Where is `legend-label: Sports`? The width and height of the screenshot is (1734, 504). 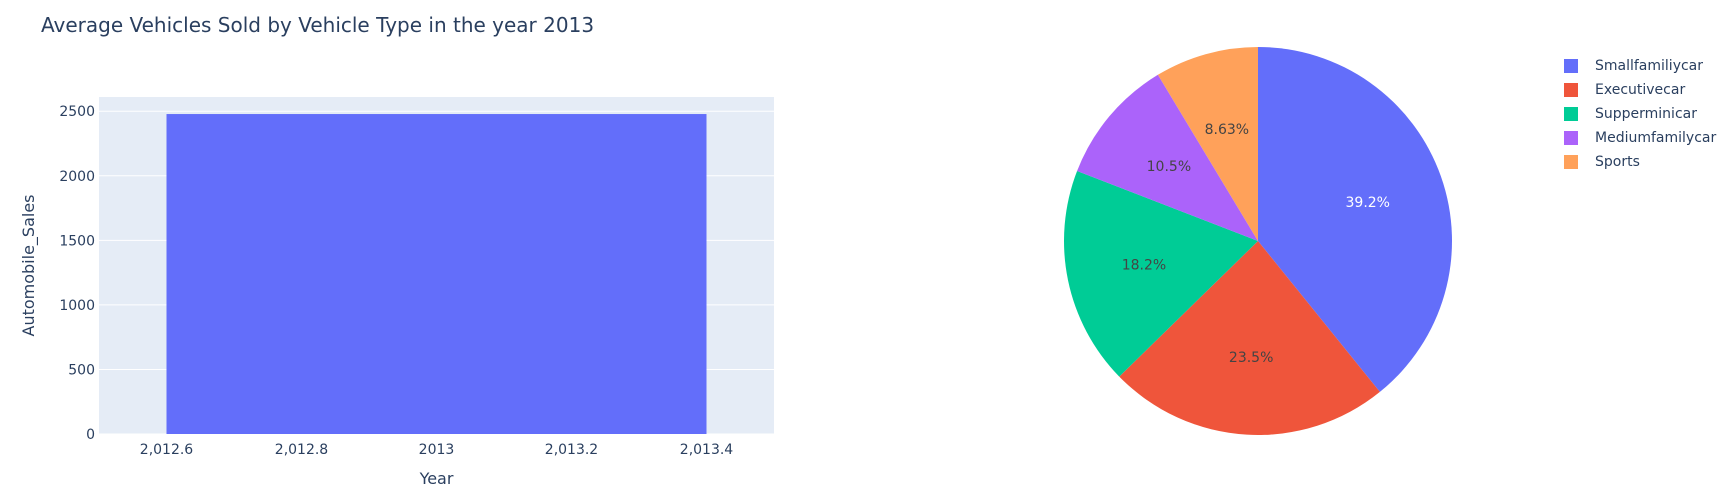
legend-label: Sports is located at coordinates (1617, 162).